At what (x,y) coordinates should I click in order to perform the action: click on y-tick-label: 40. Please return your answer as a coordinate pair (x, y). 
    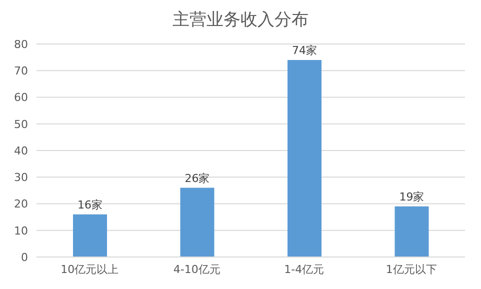
    Looking at the image, I should click on (21, 151).